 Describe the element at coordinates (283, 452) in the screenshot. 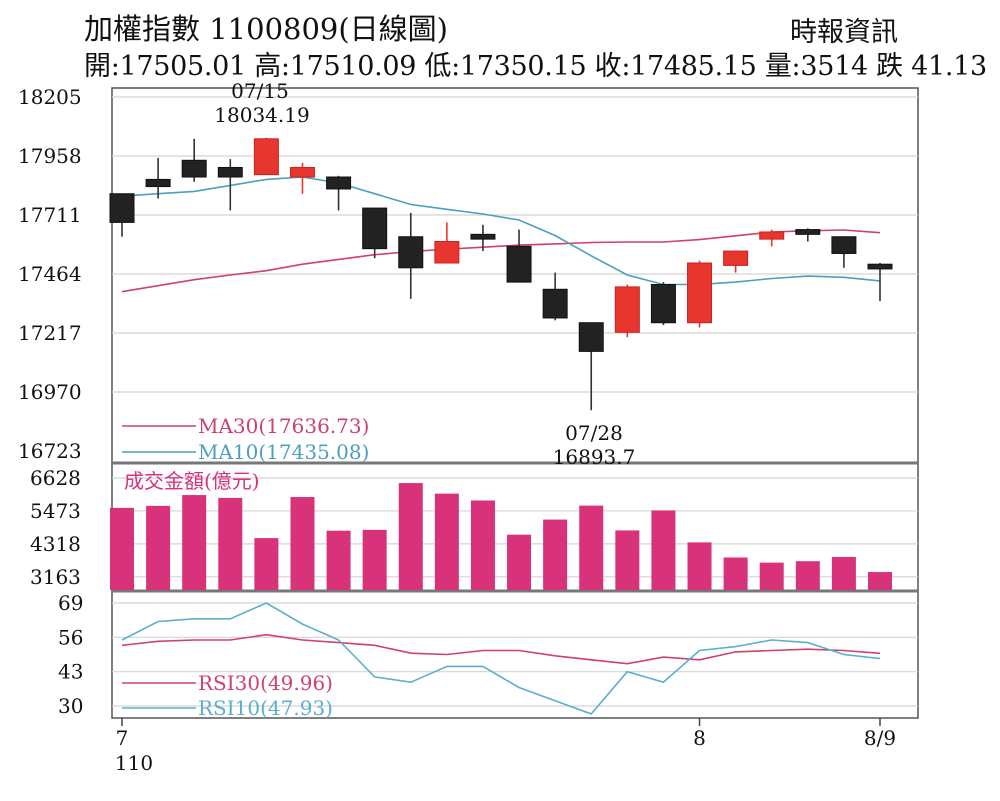

I see `ma10-legend-label: MA10(17435.08)` at that location.